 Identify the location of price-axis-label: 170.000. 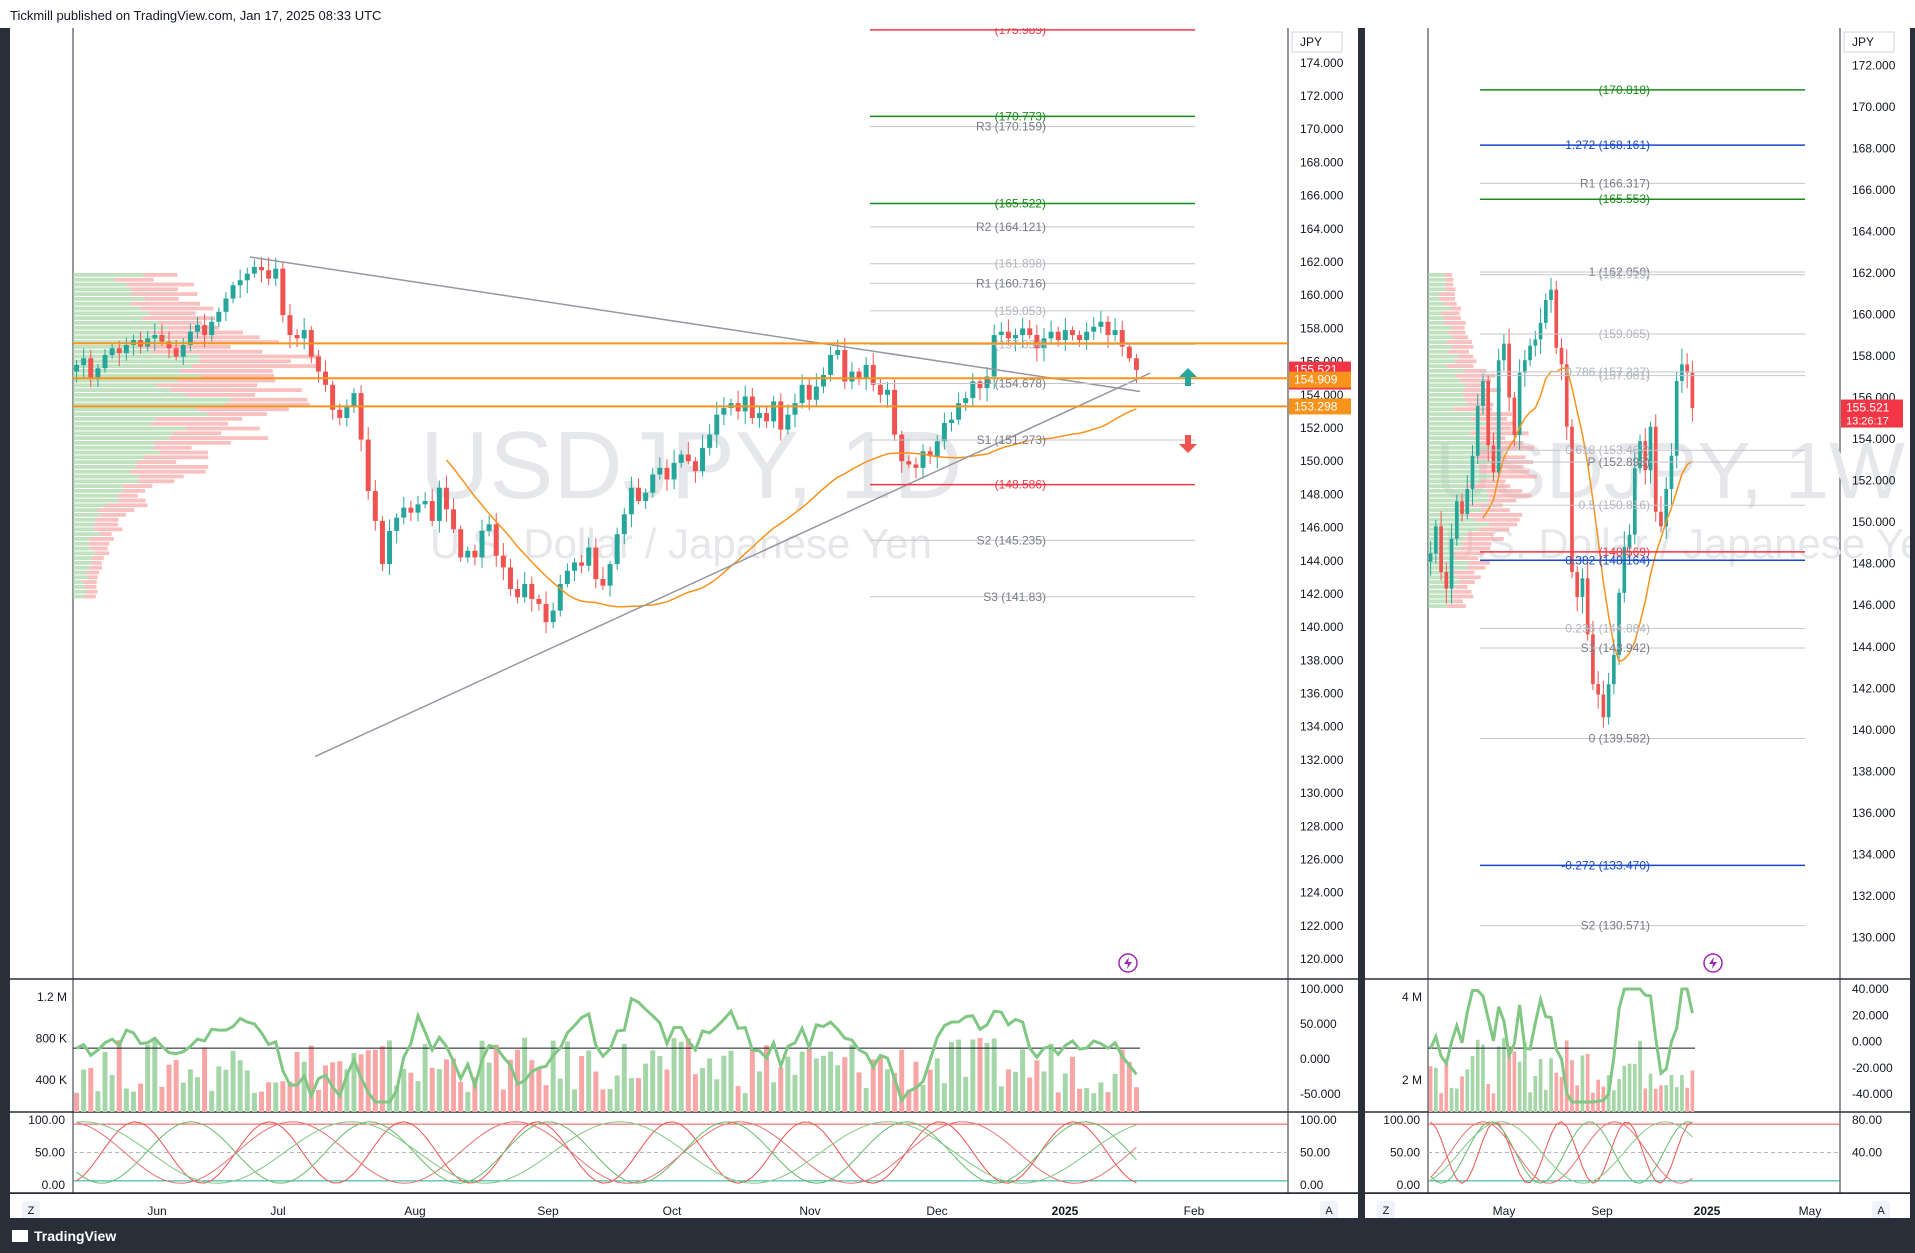
(1874, 107).